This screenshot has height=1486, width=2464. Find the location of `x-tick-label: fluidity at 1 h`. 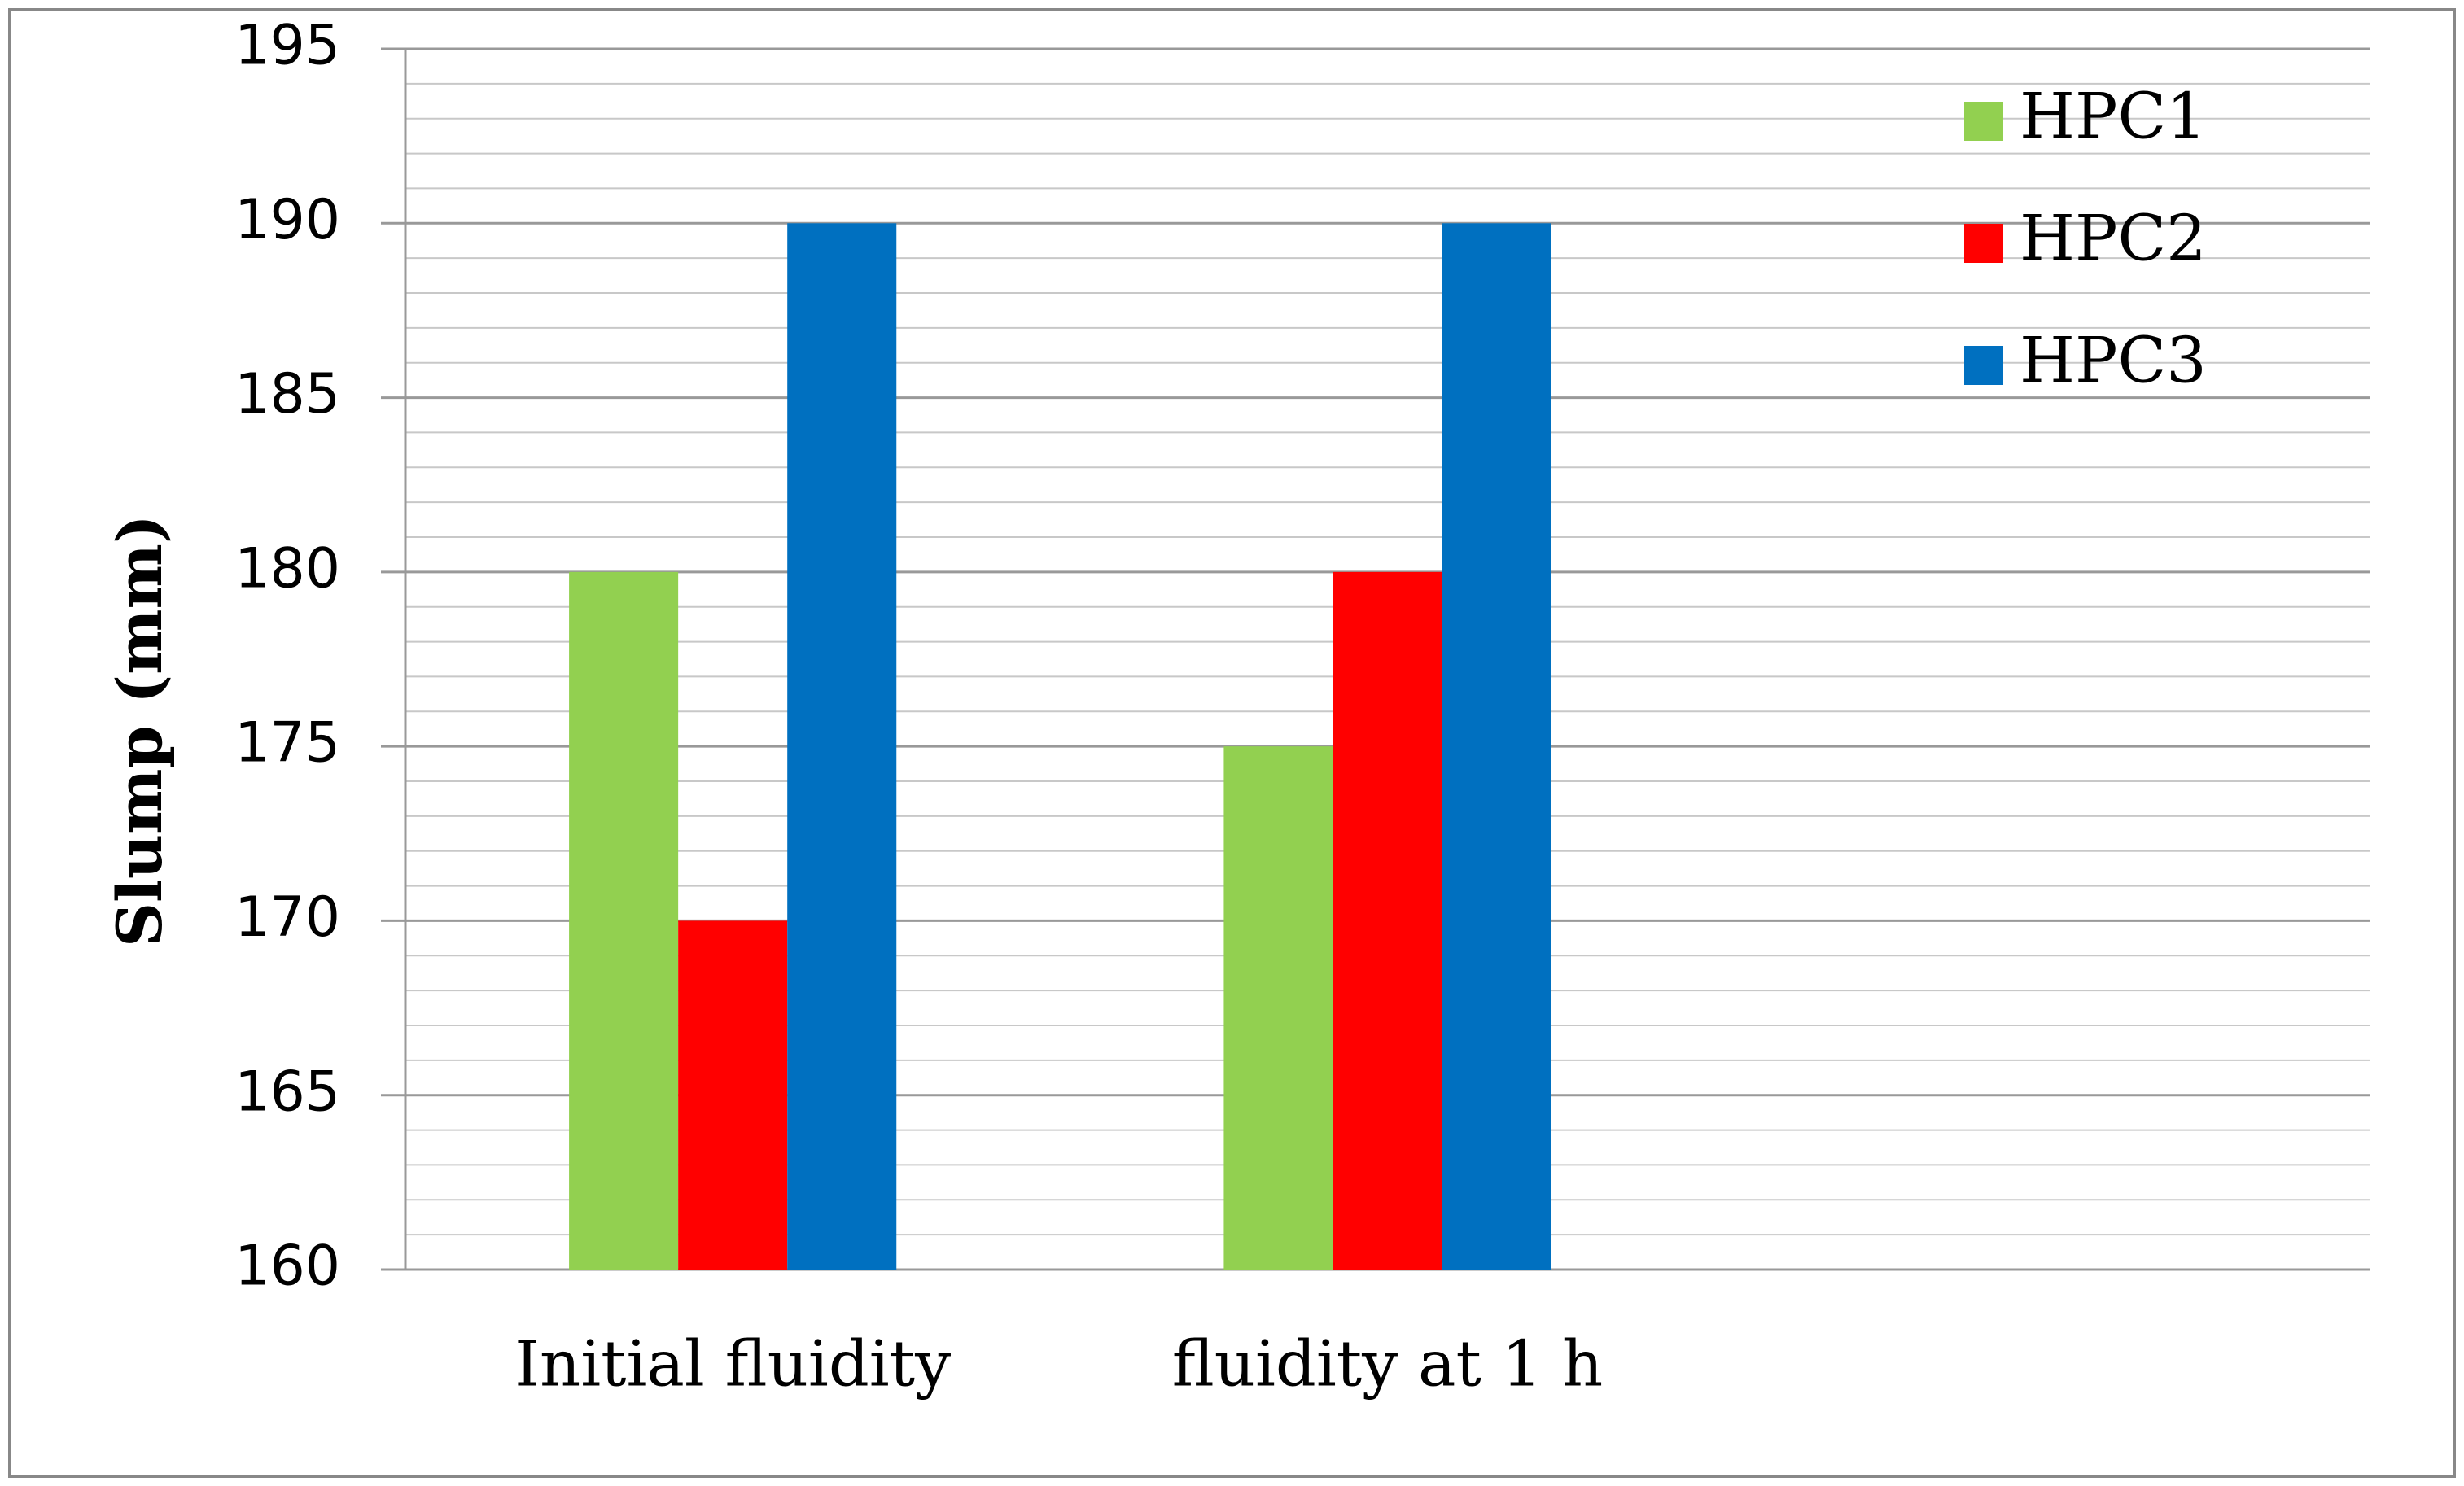

x-tick-label: fluidity at 1 h is located at coordinates (1388, 1364).